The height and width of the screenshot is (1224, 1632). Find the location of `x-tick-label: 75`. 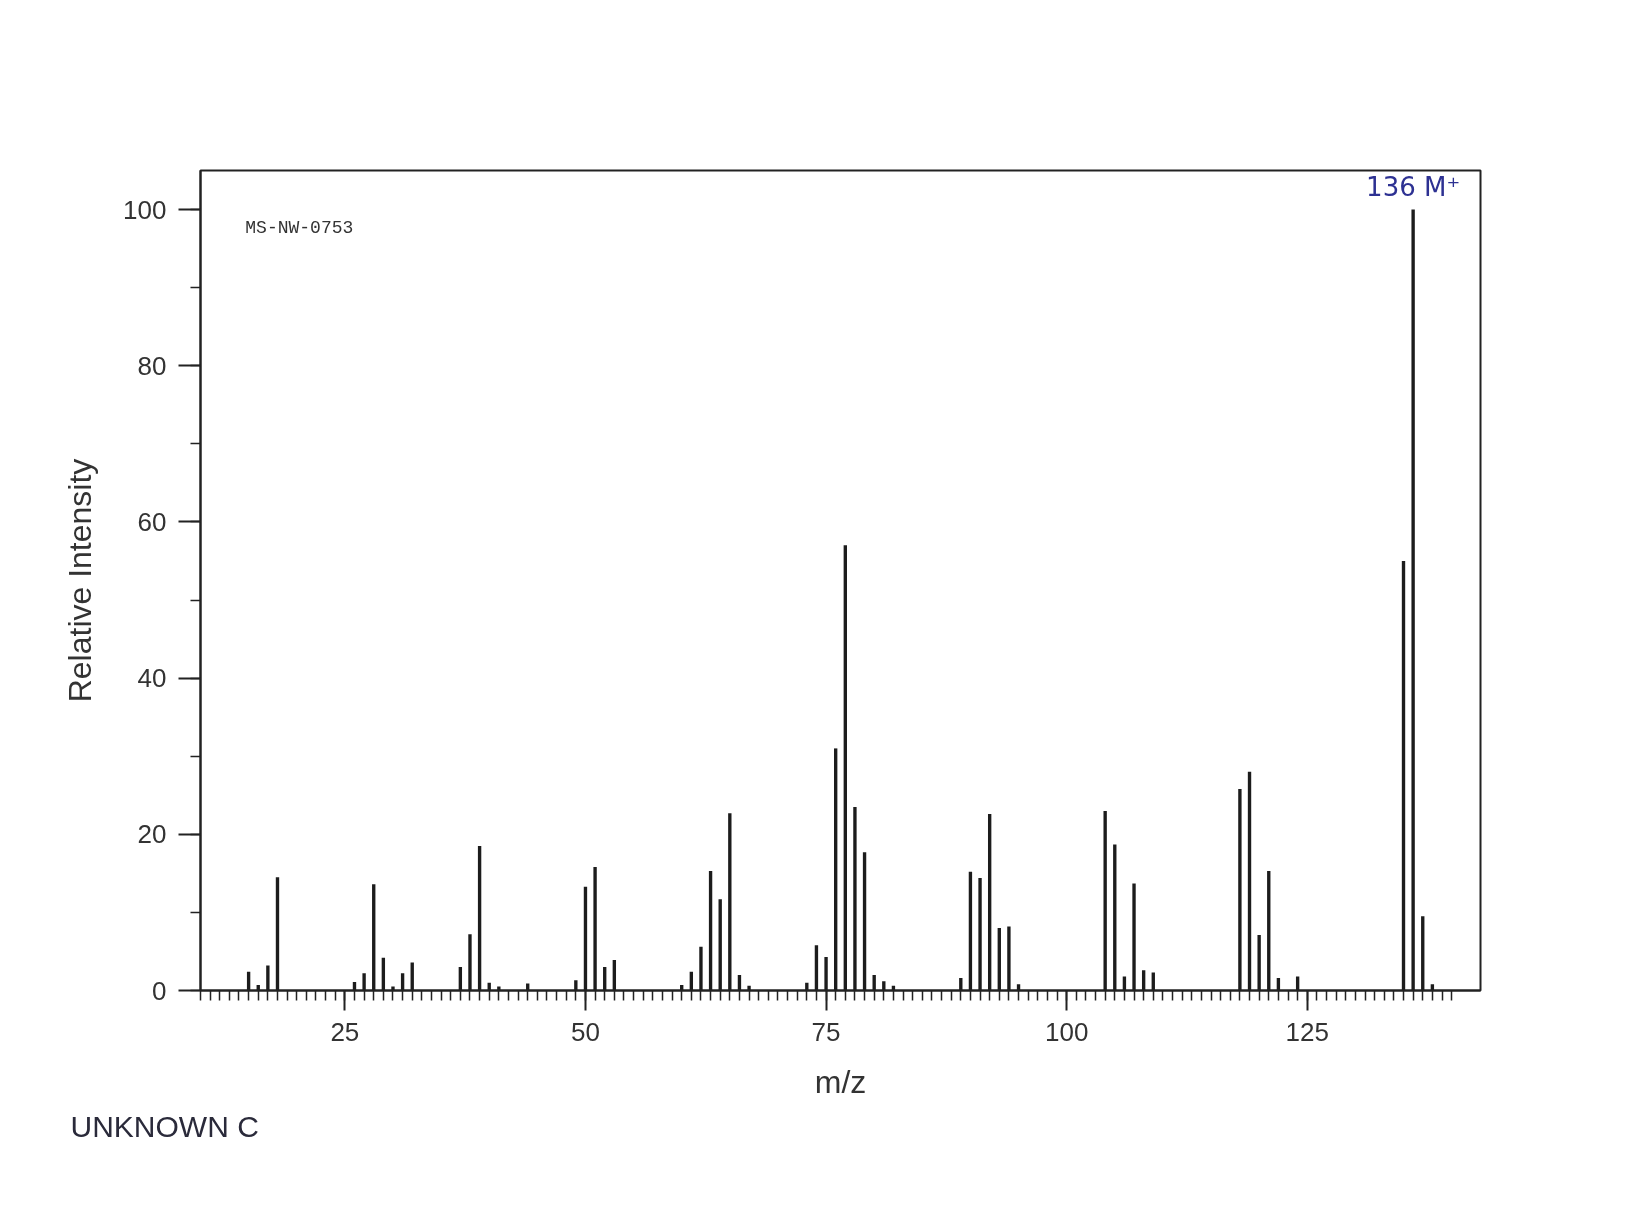

x-tick-label: 75 is located at coordinates (826, 1031).